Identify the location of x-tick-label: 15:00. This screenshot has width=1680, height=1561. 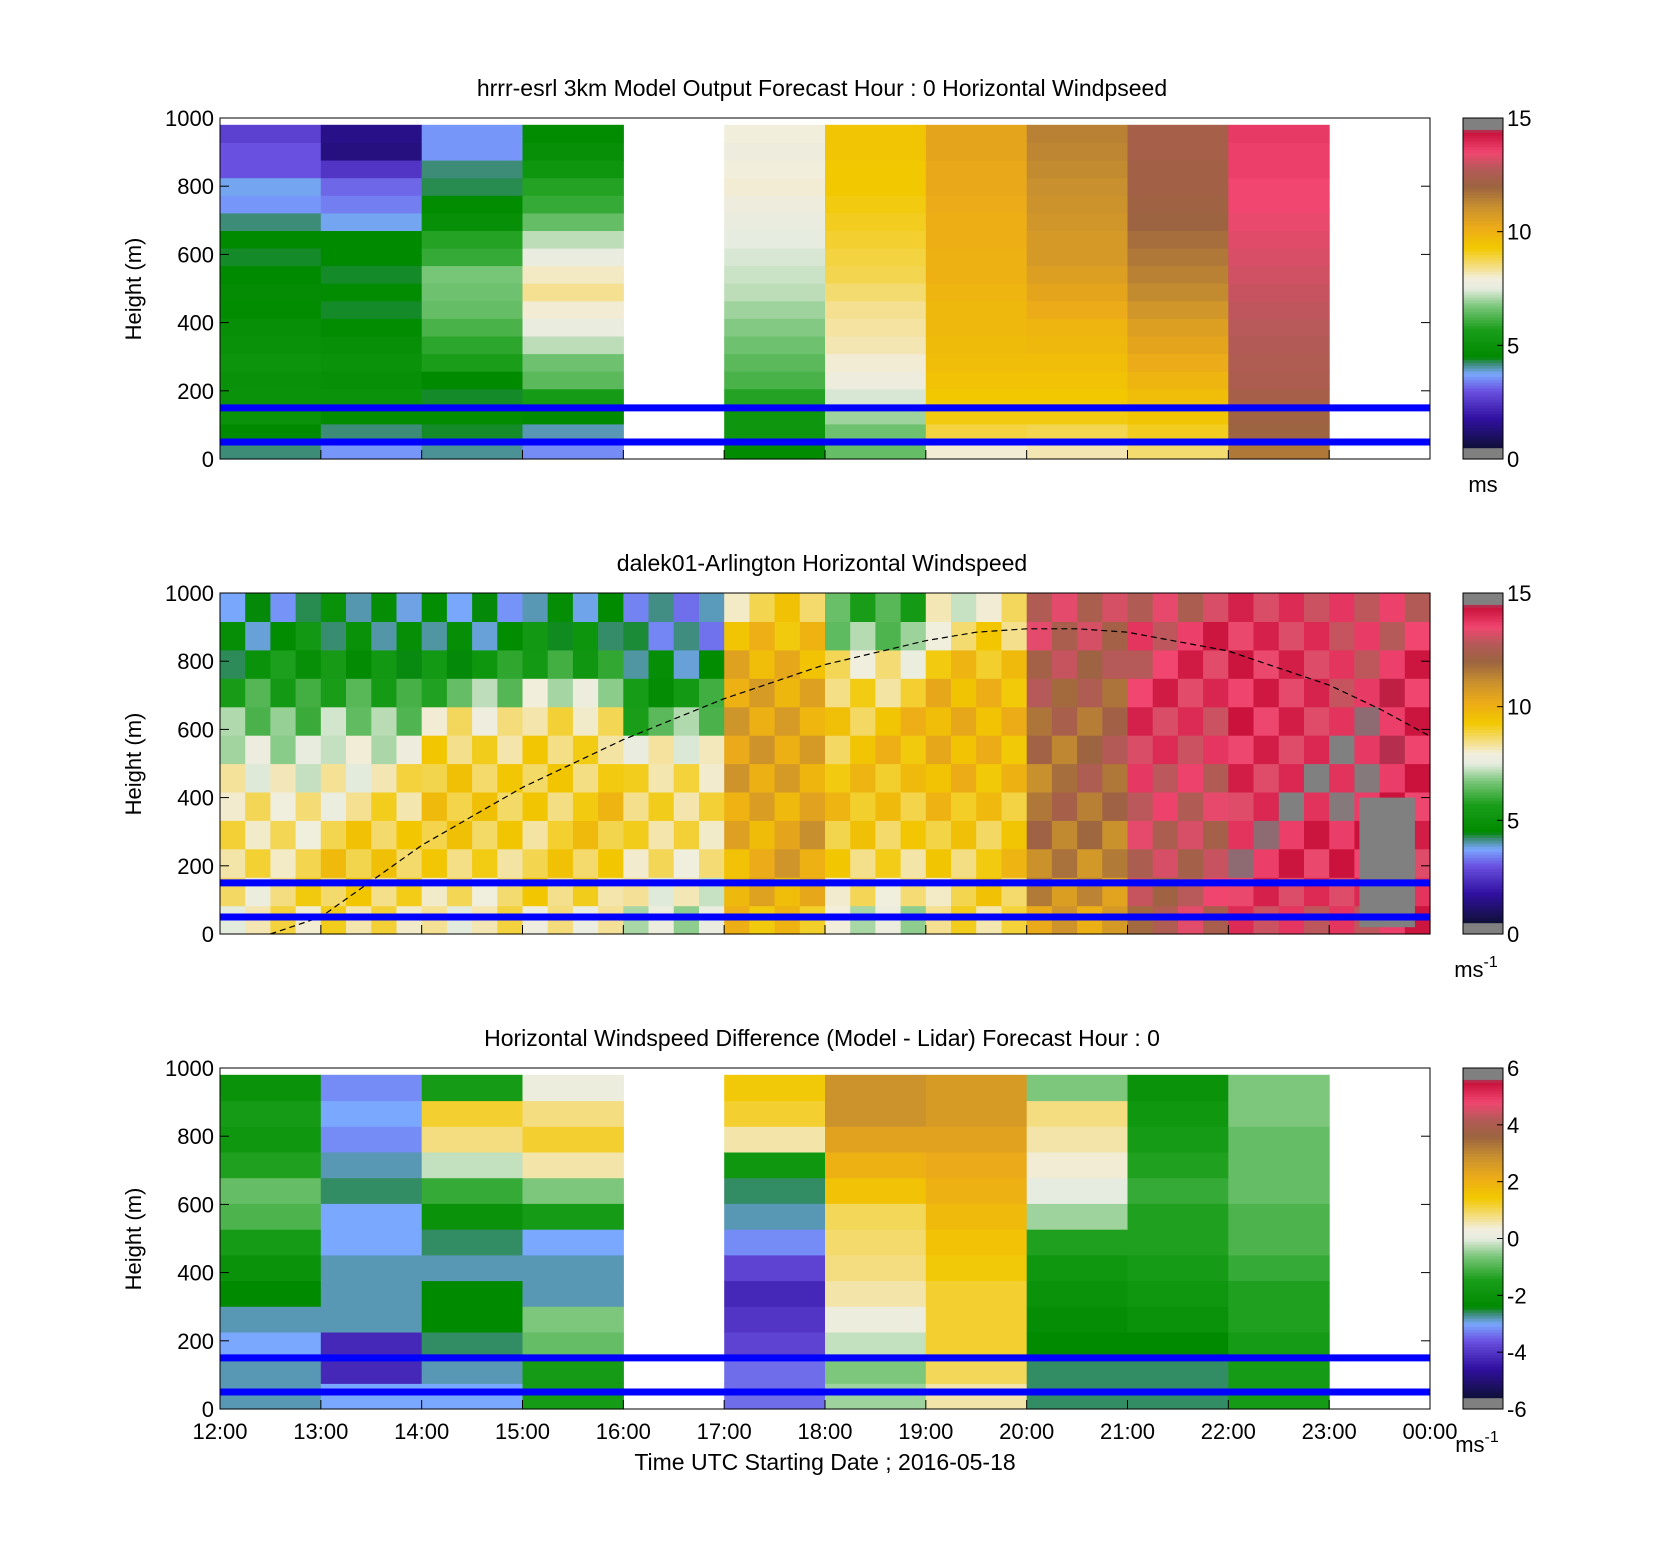
(522, 1431).